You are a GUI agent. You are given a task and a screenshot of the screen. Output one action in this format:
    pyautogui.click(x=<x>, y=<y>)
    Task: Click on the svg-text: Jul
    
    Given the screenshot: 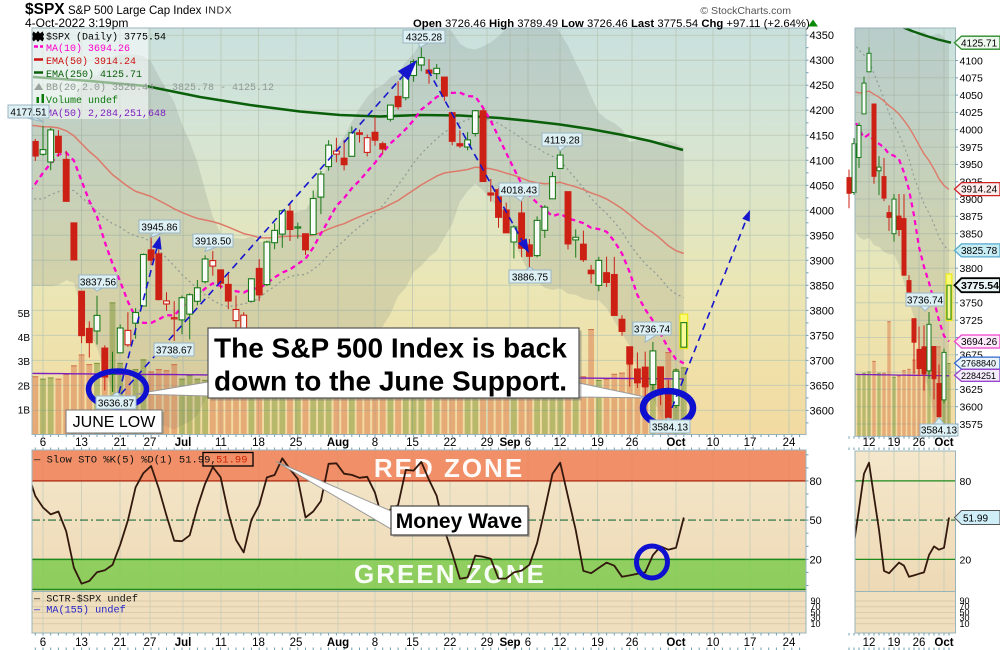 What is the action you would take?
    pyautogui.click(x=183, y=643)
    